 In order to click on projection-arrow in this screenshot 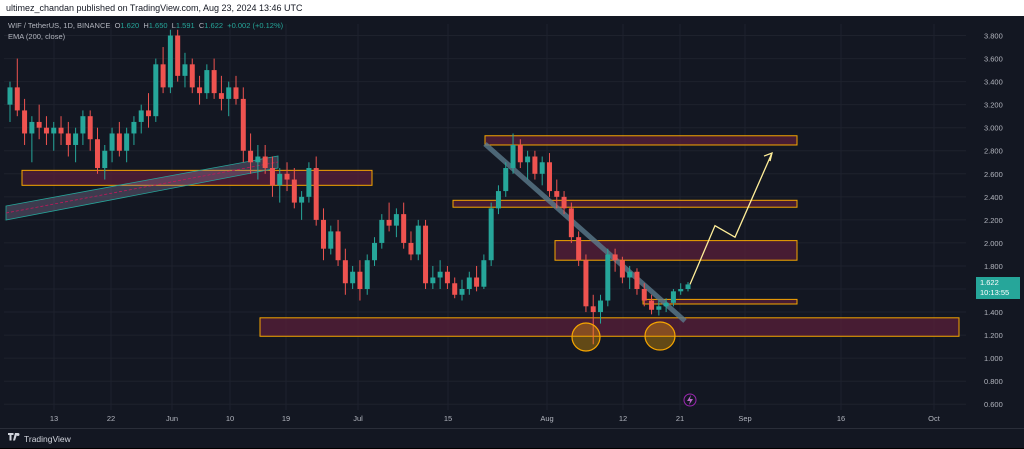, I will do `click(731, 218)`.